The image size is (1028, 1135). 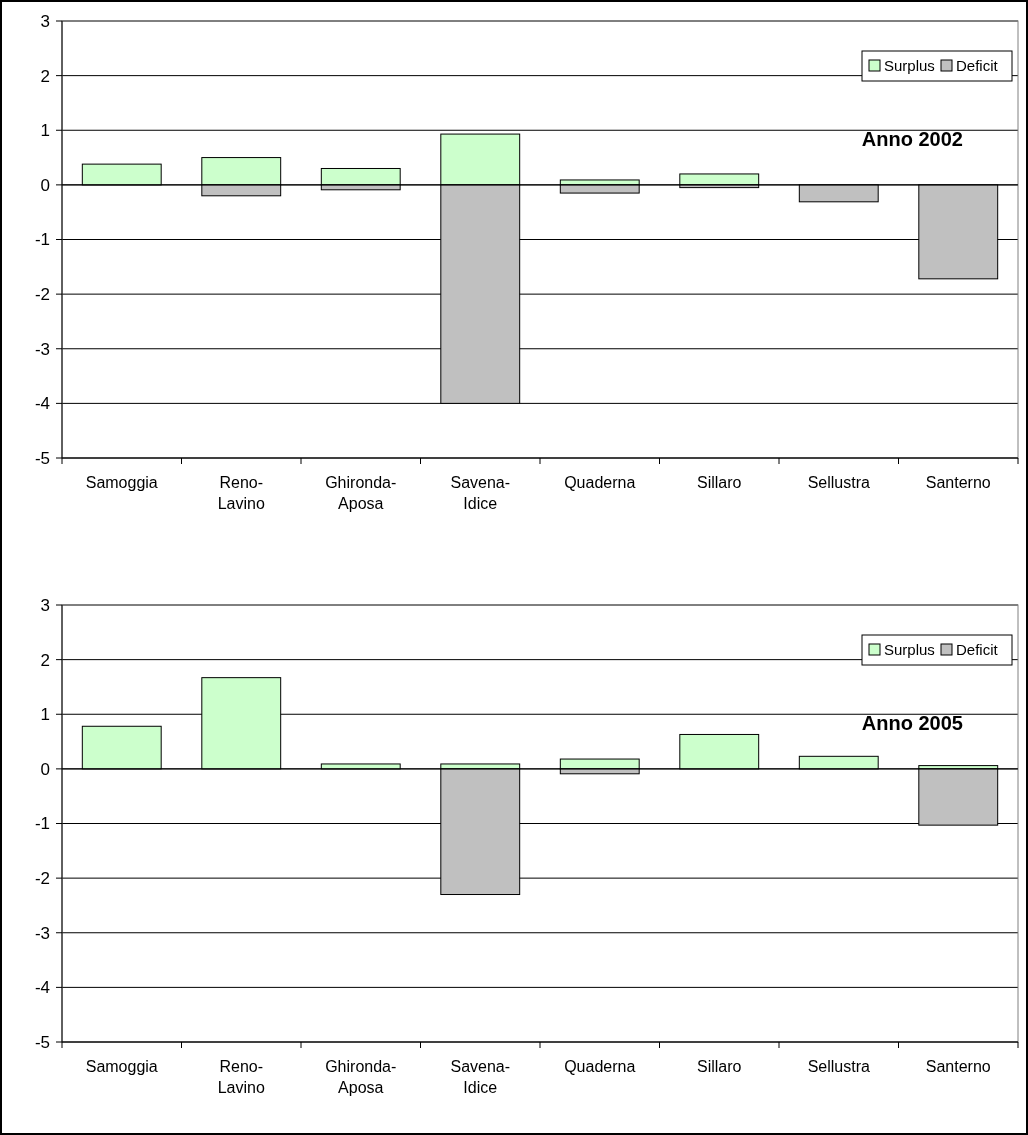 I want to click on text: Anno 2005, so click(x=912, y=723).